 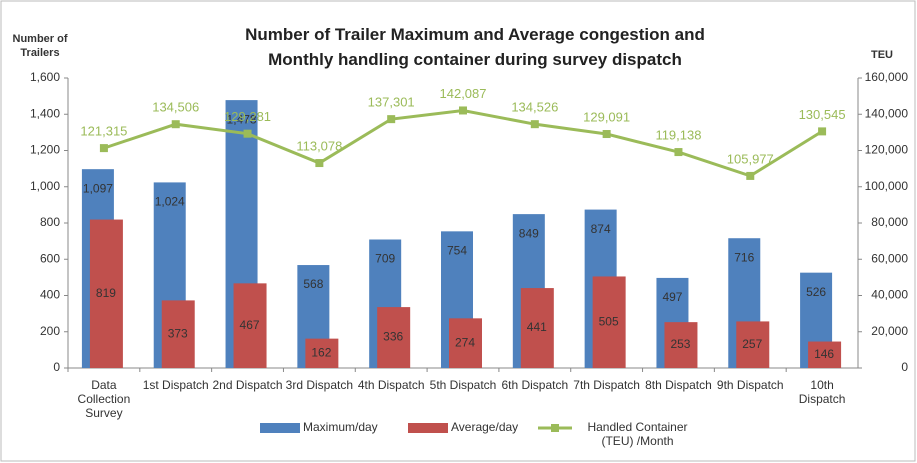 I want to click on x-tick-label: 8th Dispatch, so click(x=678, y=385).